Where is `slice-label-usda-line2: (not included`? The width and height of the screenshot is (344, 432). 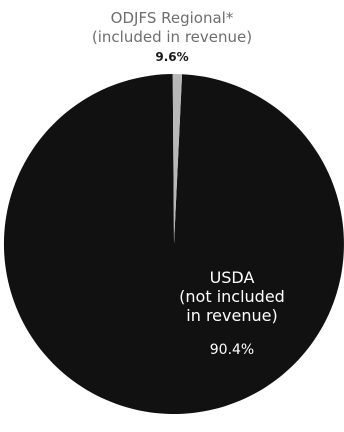
slice-label-usda-line2: (not included is located at coordinates (232, 296).